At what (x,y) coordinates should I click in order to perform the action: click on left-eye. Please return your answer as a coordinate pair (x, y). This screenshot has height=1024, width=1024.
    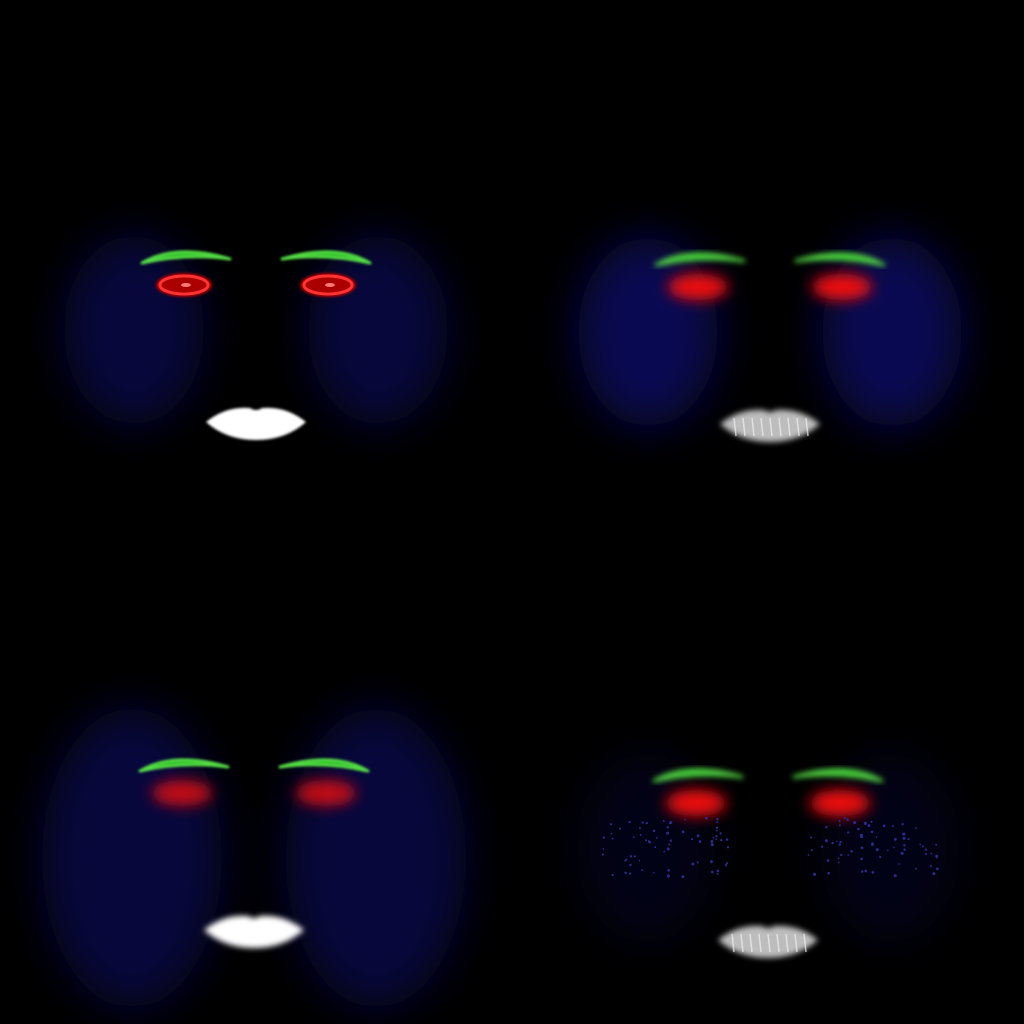
    Looking at the image, I should click on (696, 803).